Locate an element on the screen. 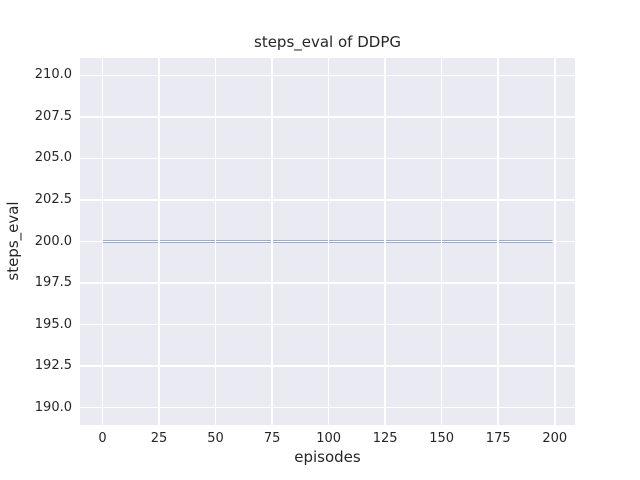 The image size is (640, 480). x-tick-label: 175 is located at coordinates (498, 438).